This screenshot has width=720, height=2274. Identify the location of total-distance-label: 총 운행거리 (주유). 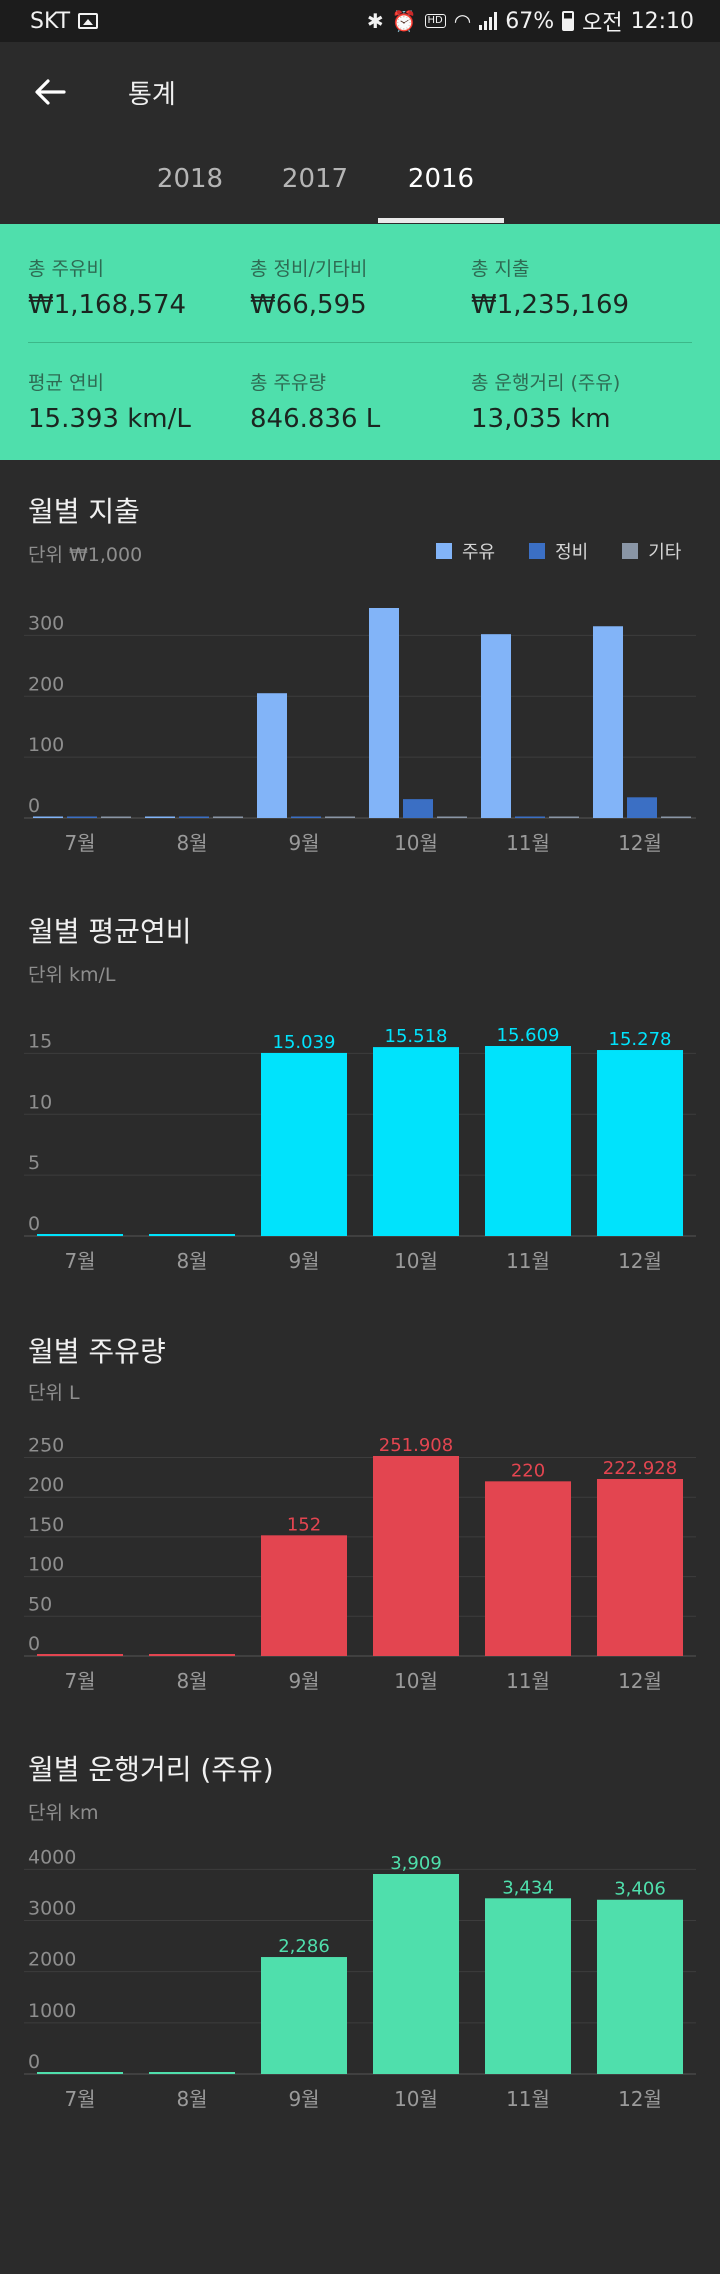
(546, 383).